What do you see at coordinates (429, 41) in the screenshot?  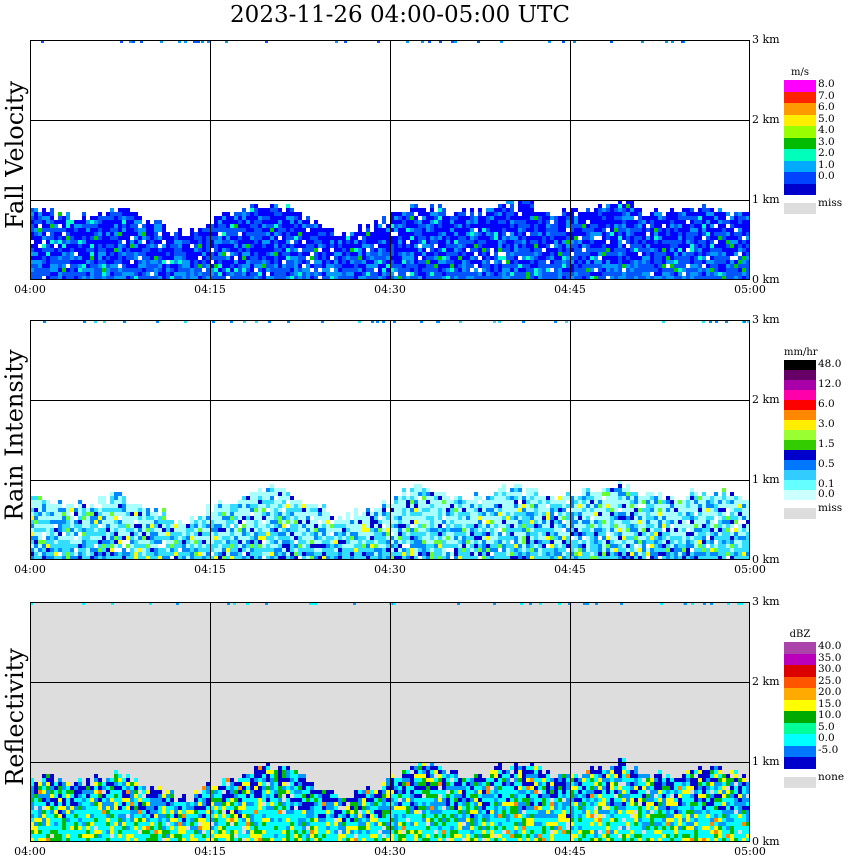 I see `echo-speck` at bounding box center [429, 41].